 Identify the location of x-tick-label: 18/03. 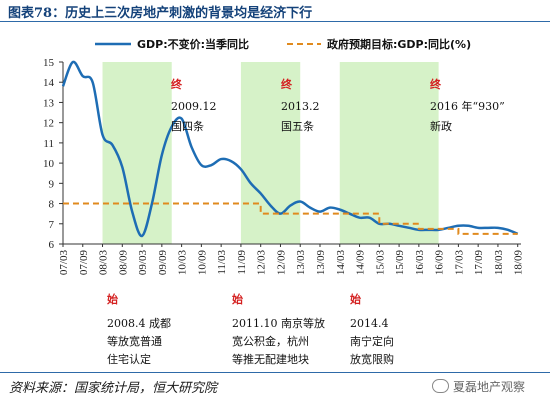
(499, 263).